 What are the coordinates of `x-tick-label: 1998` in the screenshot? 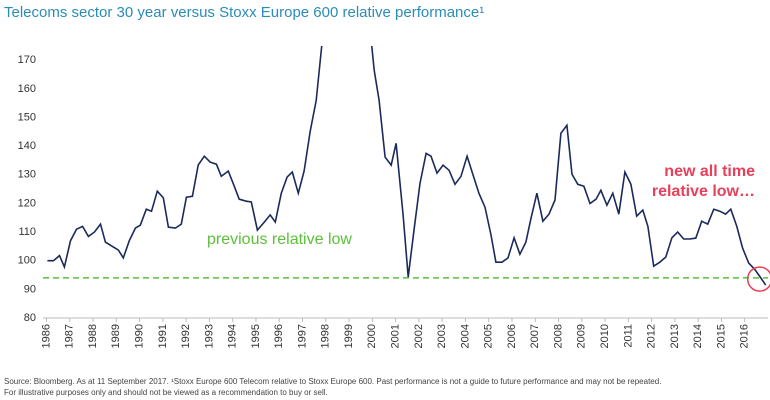 It's located at (326, 336).